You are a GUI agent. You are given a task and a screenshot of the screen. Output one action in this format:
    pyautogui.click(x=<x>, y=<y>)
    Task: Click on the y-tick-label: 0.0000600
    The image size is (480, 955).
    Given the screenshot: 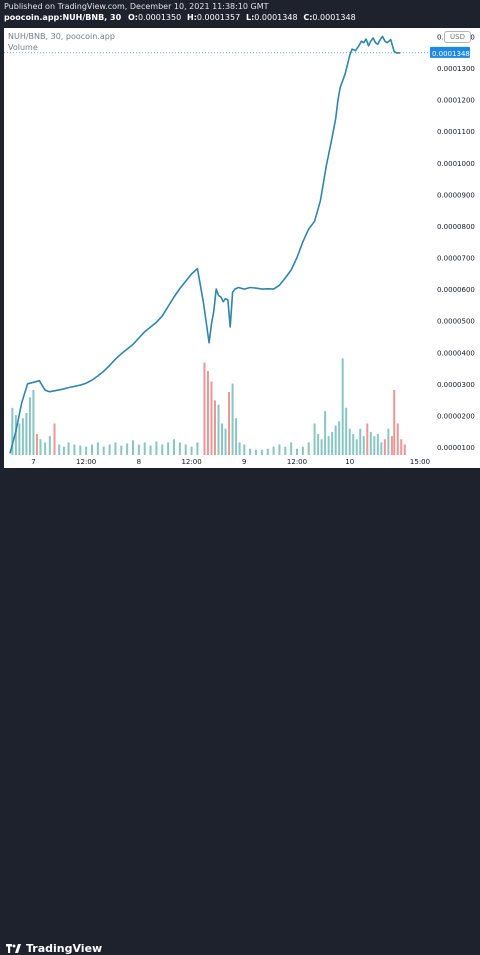 What is the action you would take?
    pyautogui.click(x=456, y=290)
    